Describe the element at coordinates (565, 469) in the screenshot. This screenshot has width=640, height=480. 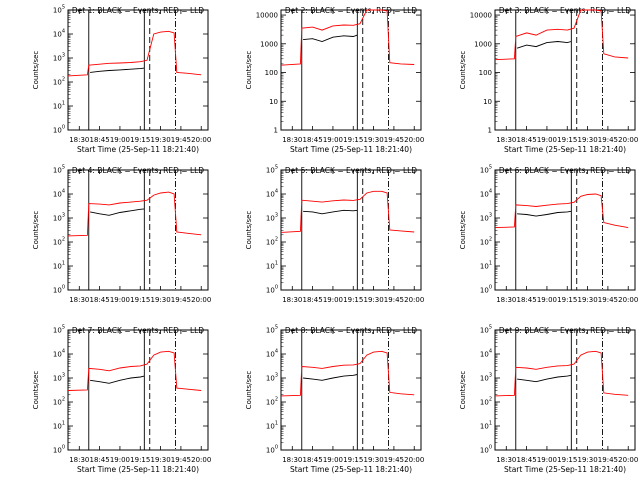
I see `x-axis-label: Start Time (25-Sep-11 18:21:40)` at that location.